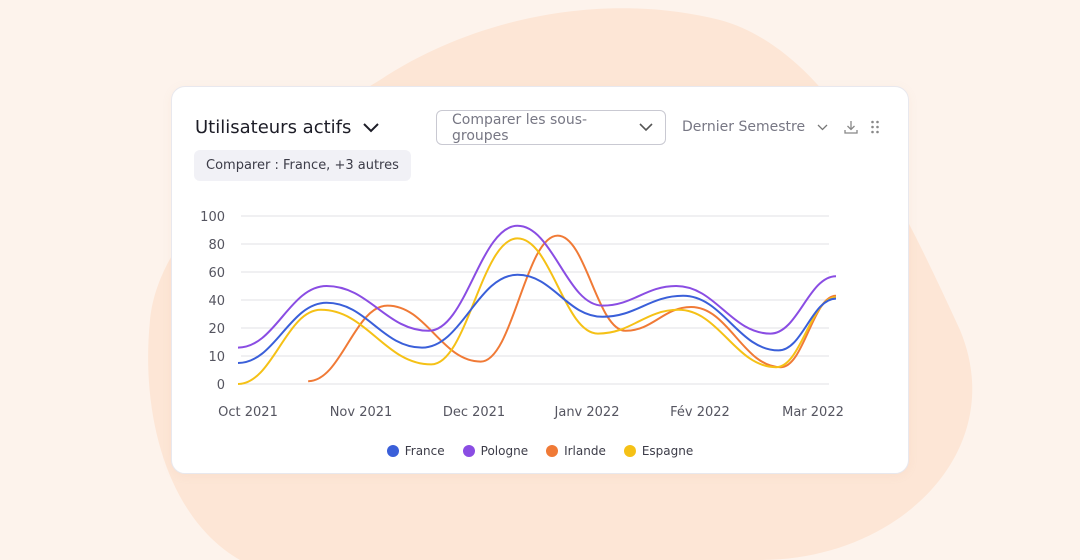 The height and width of the screenshot is (560, 1080). What do you see at coordinates (221, 385) in the screenshot?
I see `y-tick-label: 0` at bounding box center [221, 385].